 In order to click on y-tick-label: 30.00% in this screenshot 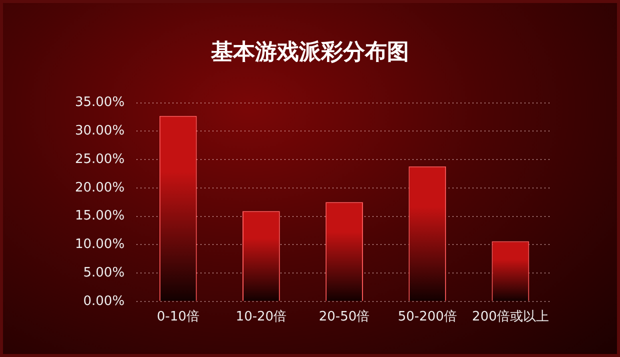, I will do `click(99, 131)`.